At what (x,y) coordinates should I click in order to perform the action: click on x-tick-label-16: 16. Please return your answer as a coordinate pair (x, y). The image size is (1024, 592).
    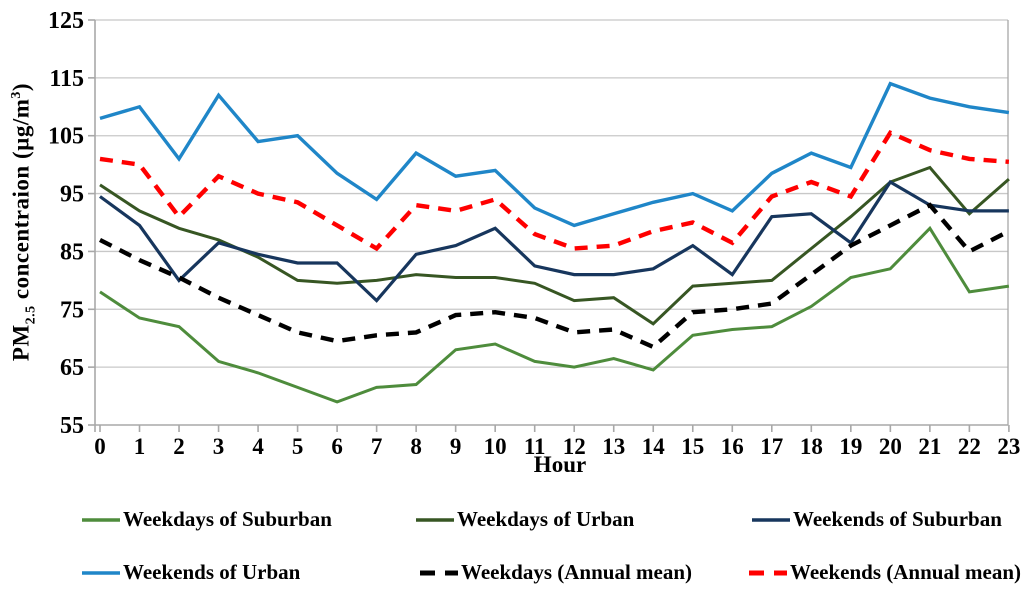
    Looking at the image, I should click on (732, 446).